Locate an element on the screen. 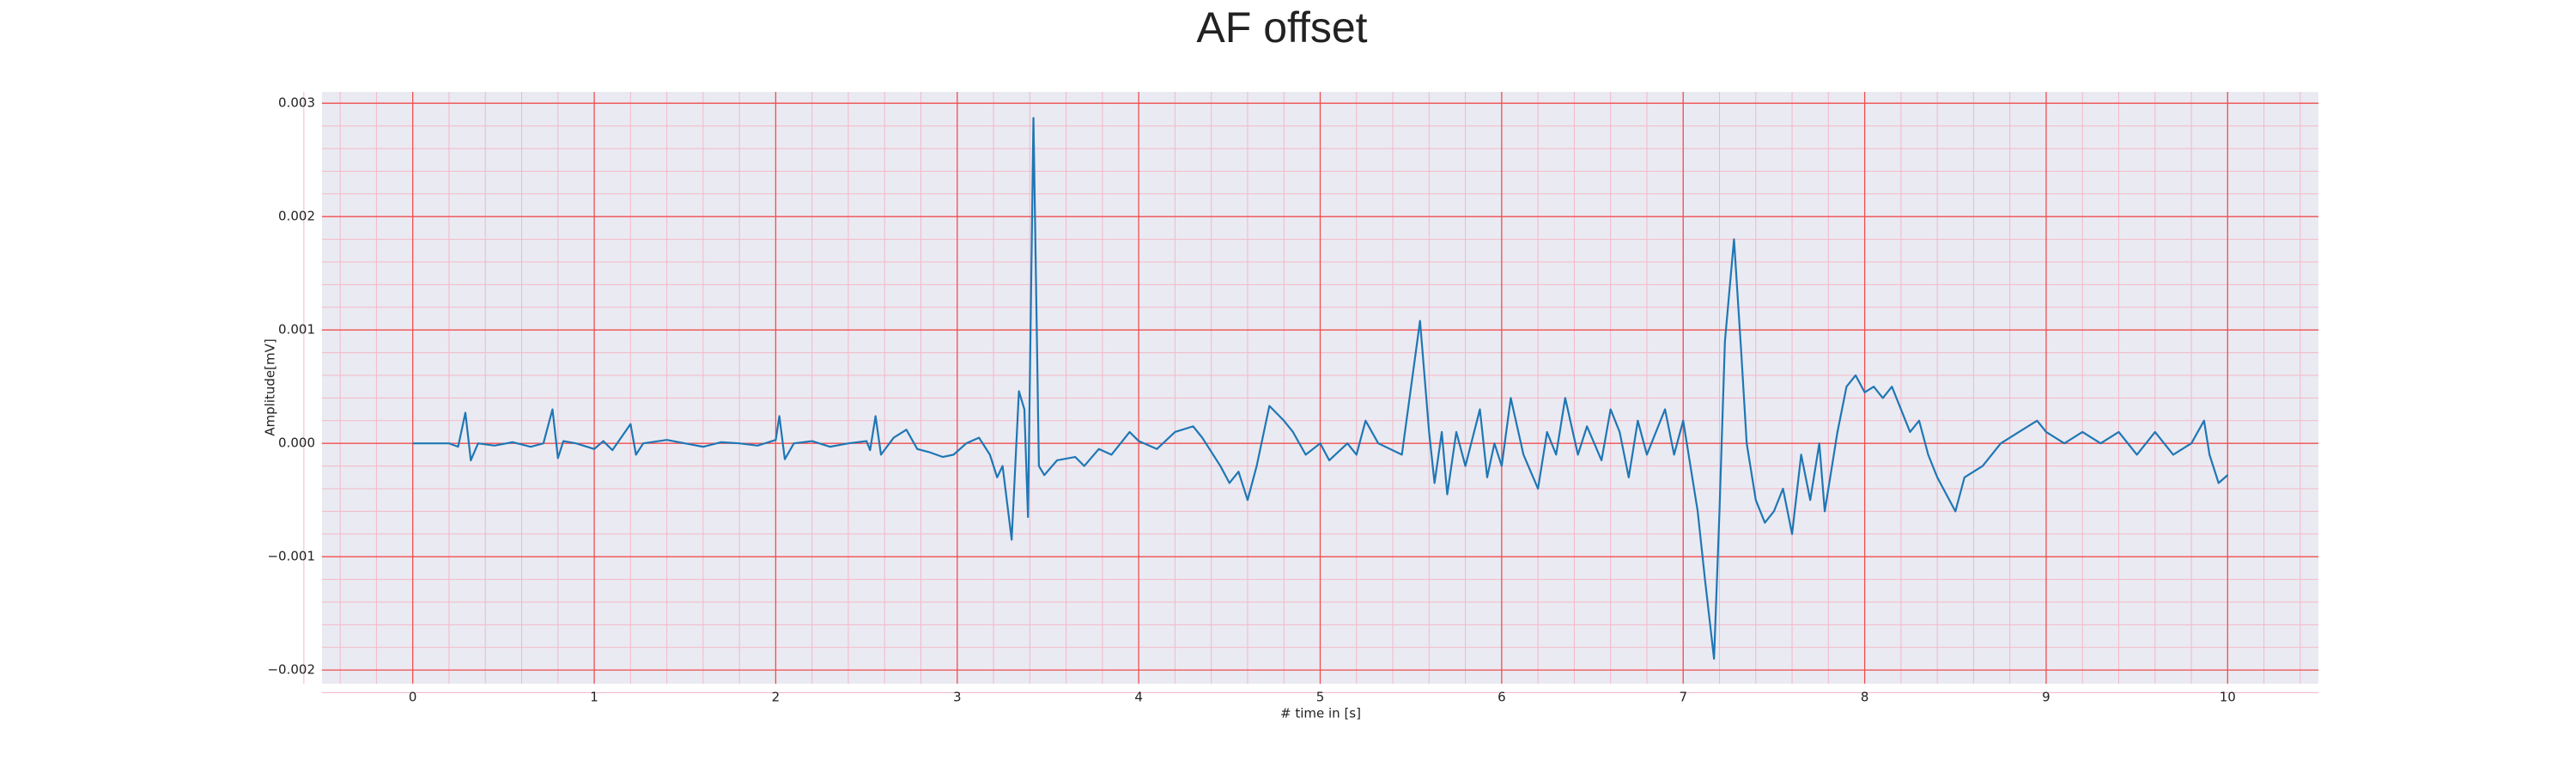 Image resolution: width=2576 pixels, height=773 pixels. x-tick-label: 9 is located at coordinates (2046, 697).